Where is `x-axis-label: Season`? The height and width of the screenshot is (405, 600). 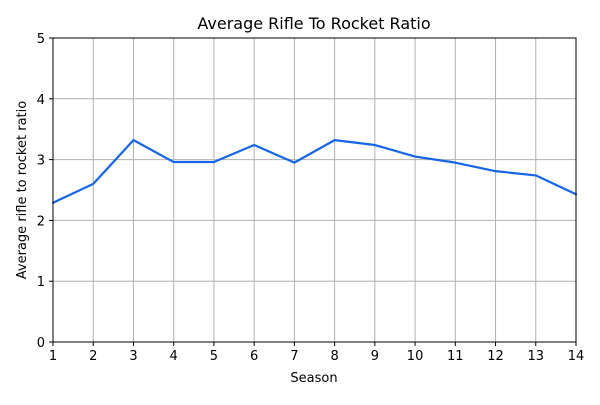
x-axis-label: Season is located at coordinates (313, 378).